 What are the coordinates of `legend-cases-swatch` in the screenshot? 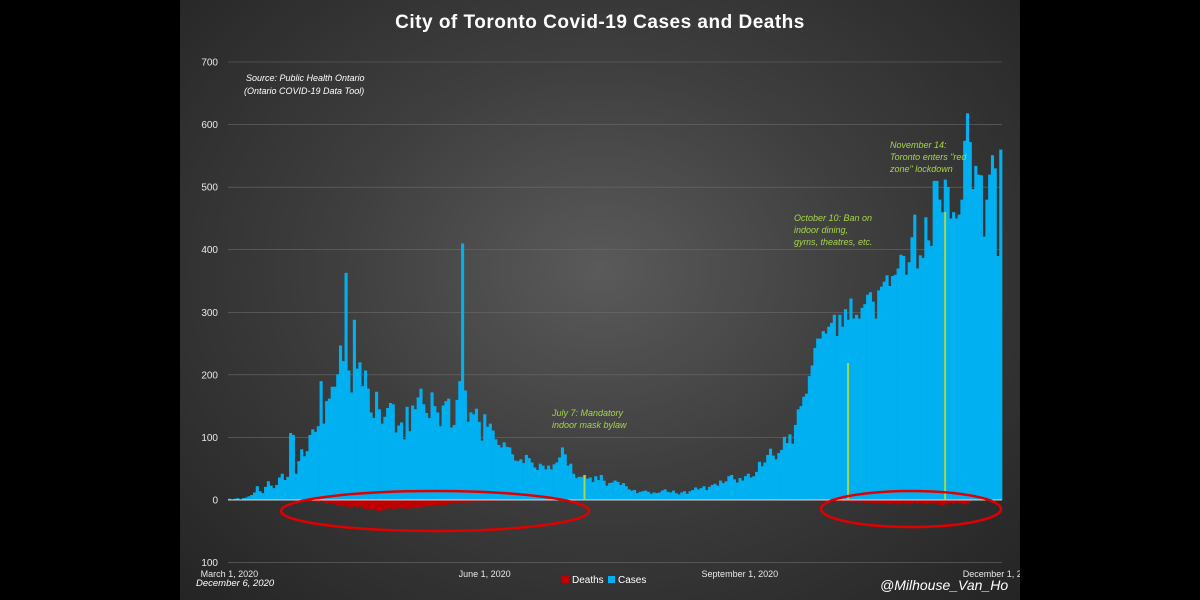 It's located at (611, 579).